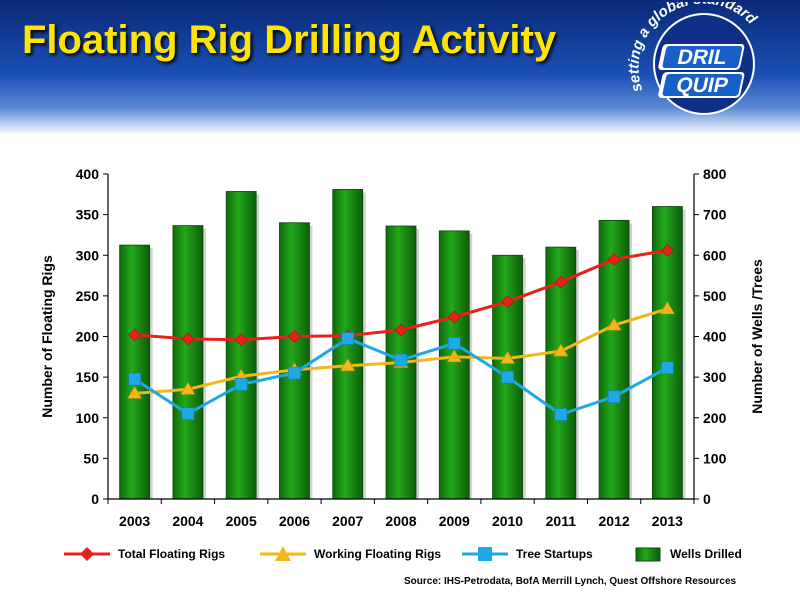 The image size is (800, 600). I want to click on marker-total-floating-rigs-2006, so click(294, 336).